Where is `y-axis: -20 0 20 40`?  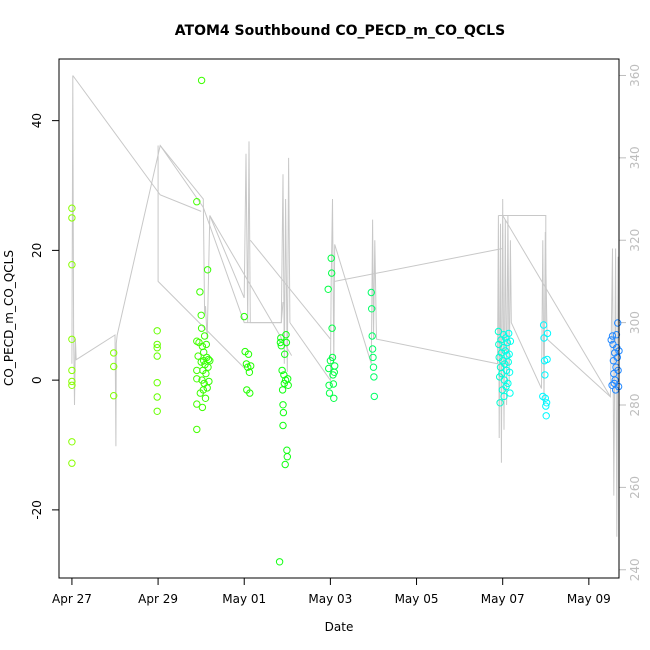
y-axis: -20 0 20 40 is located at coordinates (45, 316).